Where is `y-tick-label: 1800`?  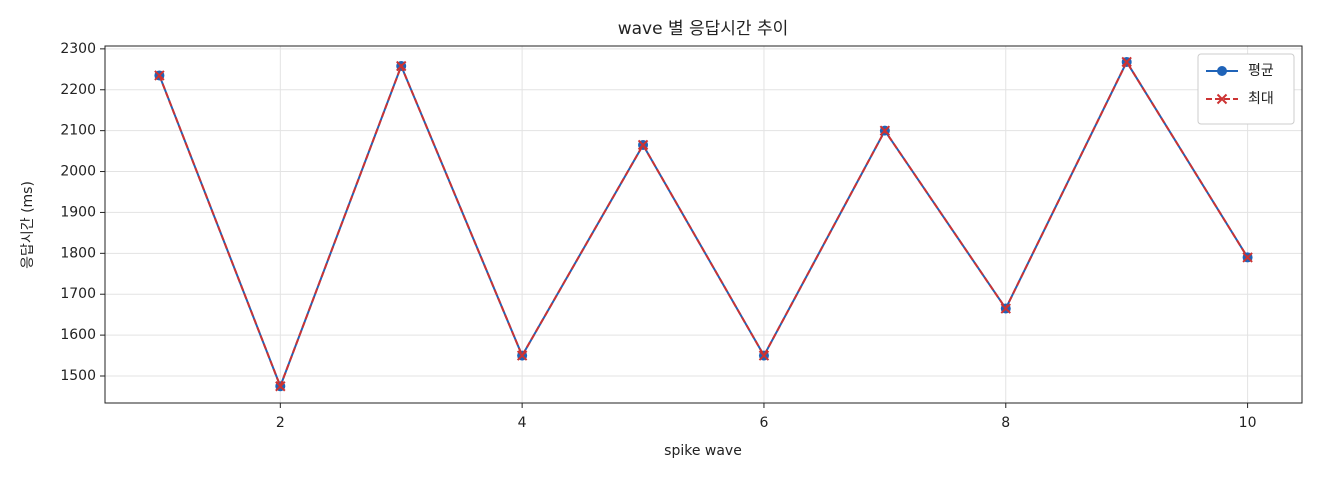 y-tick-label: 1800 is located at coordinates (78, 253).